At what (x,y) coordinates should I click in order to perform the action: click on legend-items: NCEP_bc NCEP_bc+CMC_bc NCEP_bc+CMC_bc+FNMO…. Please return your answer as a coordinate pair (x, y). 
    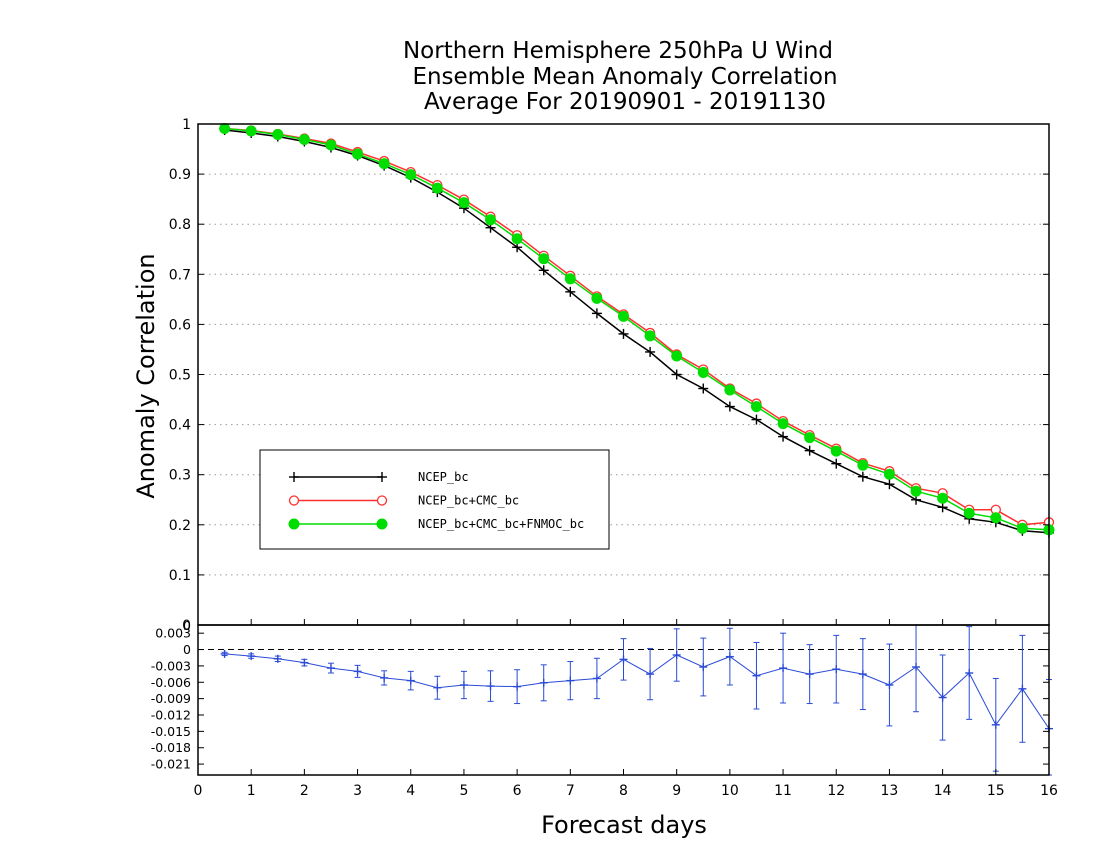
    Looking at the image, I should click on (436, 500).